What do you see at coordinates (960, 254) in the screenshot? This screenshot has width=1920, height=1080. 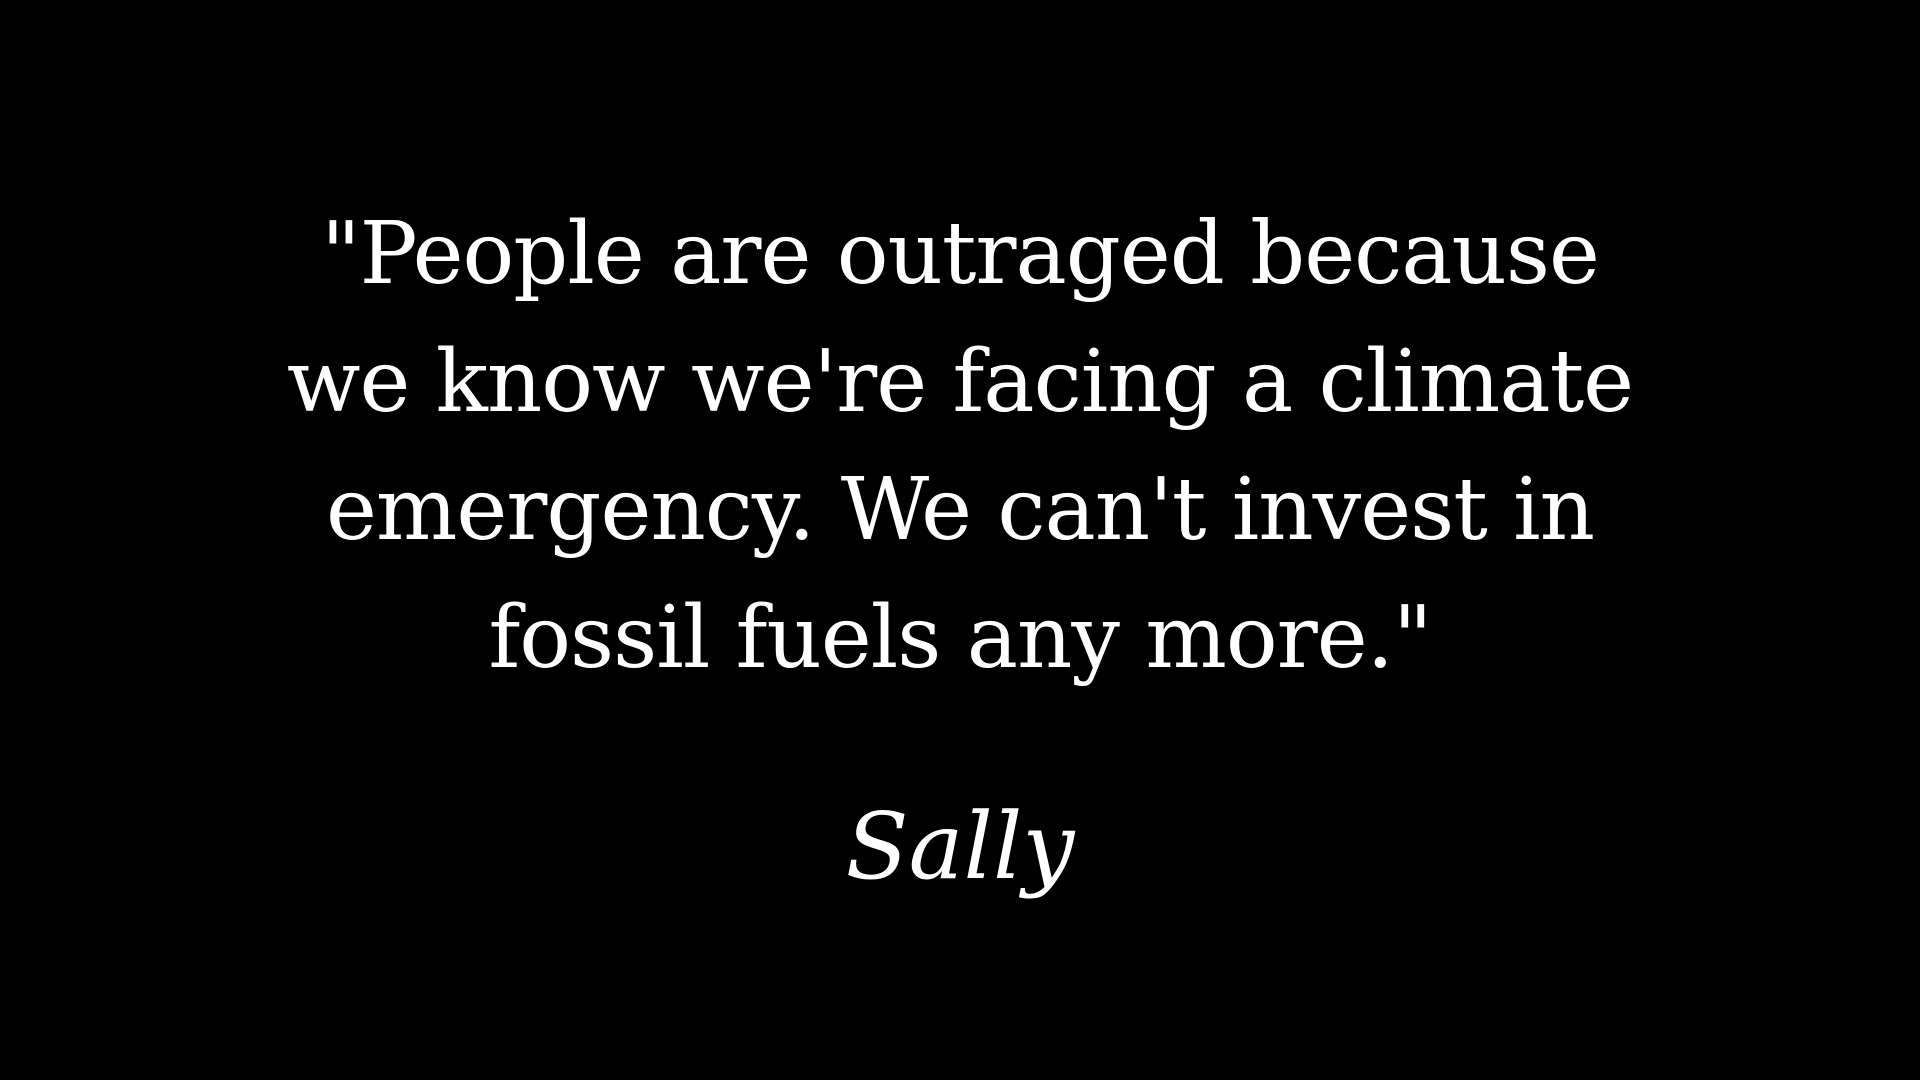 I see `quote-line: "People are outraged because` at bounding box center [960, 254].